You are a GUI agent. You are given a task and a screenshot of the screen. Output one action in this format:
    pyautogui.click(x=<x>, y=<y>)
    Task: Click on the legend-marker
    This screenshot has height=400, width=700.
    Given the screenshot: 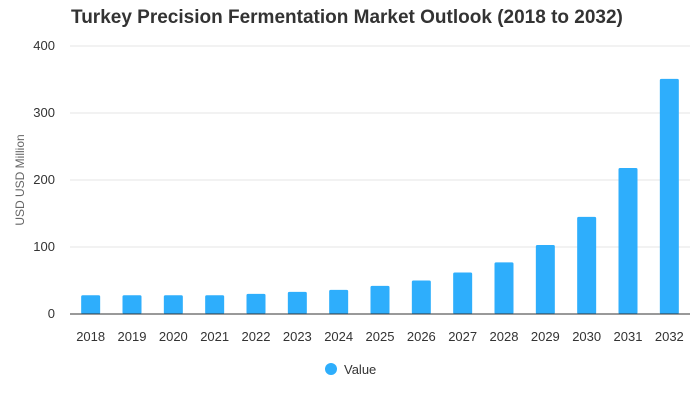 What is the action you would take?
    pyautogui.click(x=331, y=369)
    